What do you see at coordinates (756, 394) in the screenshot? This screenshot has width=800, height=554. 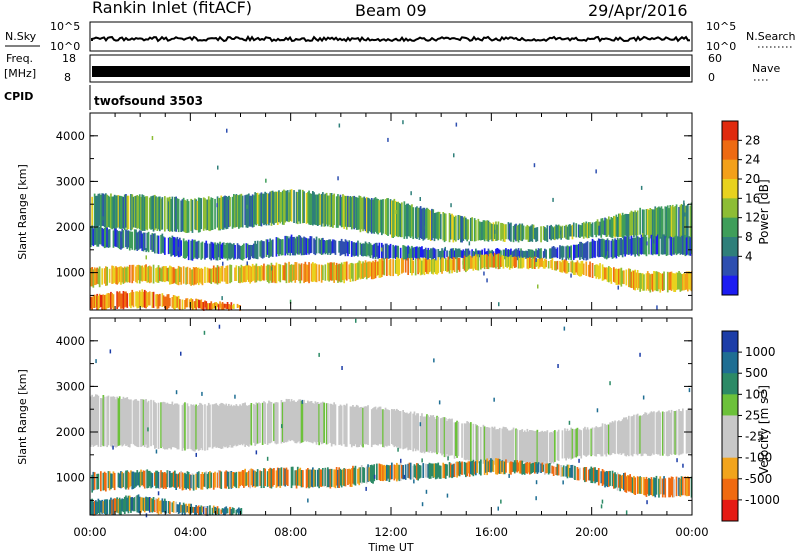 I see `colorbar-tick-label: 100` at bounding box center [756, 394].